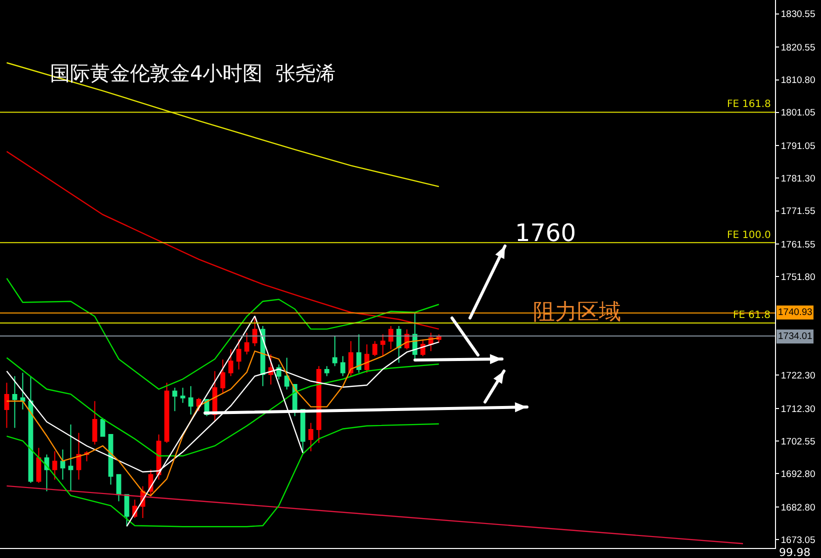  I want to click on y-tick-label: 1791.05, so click(798, 146).